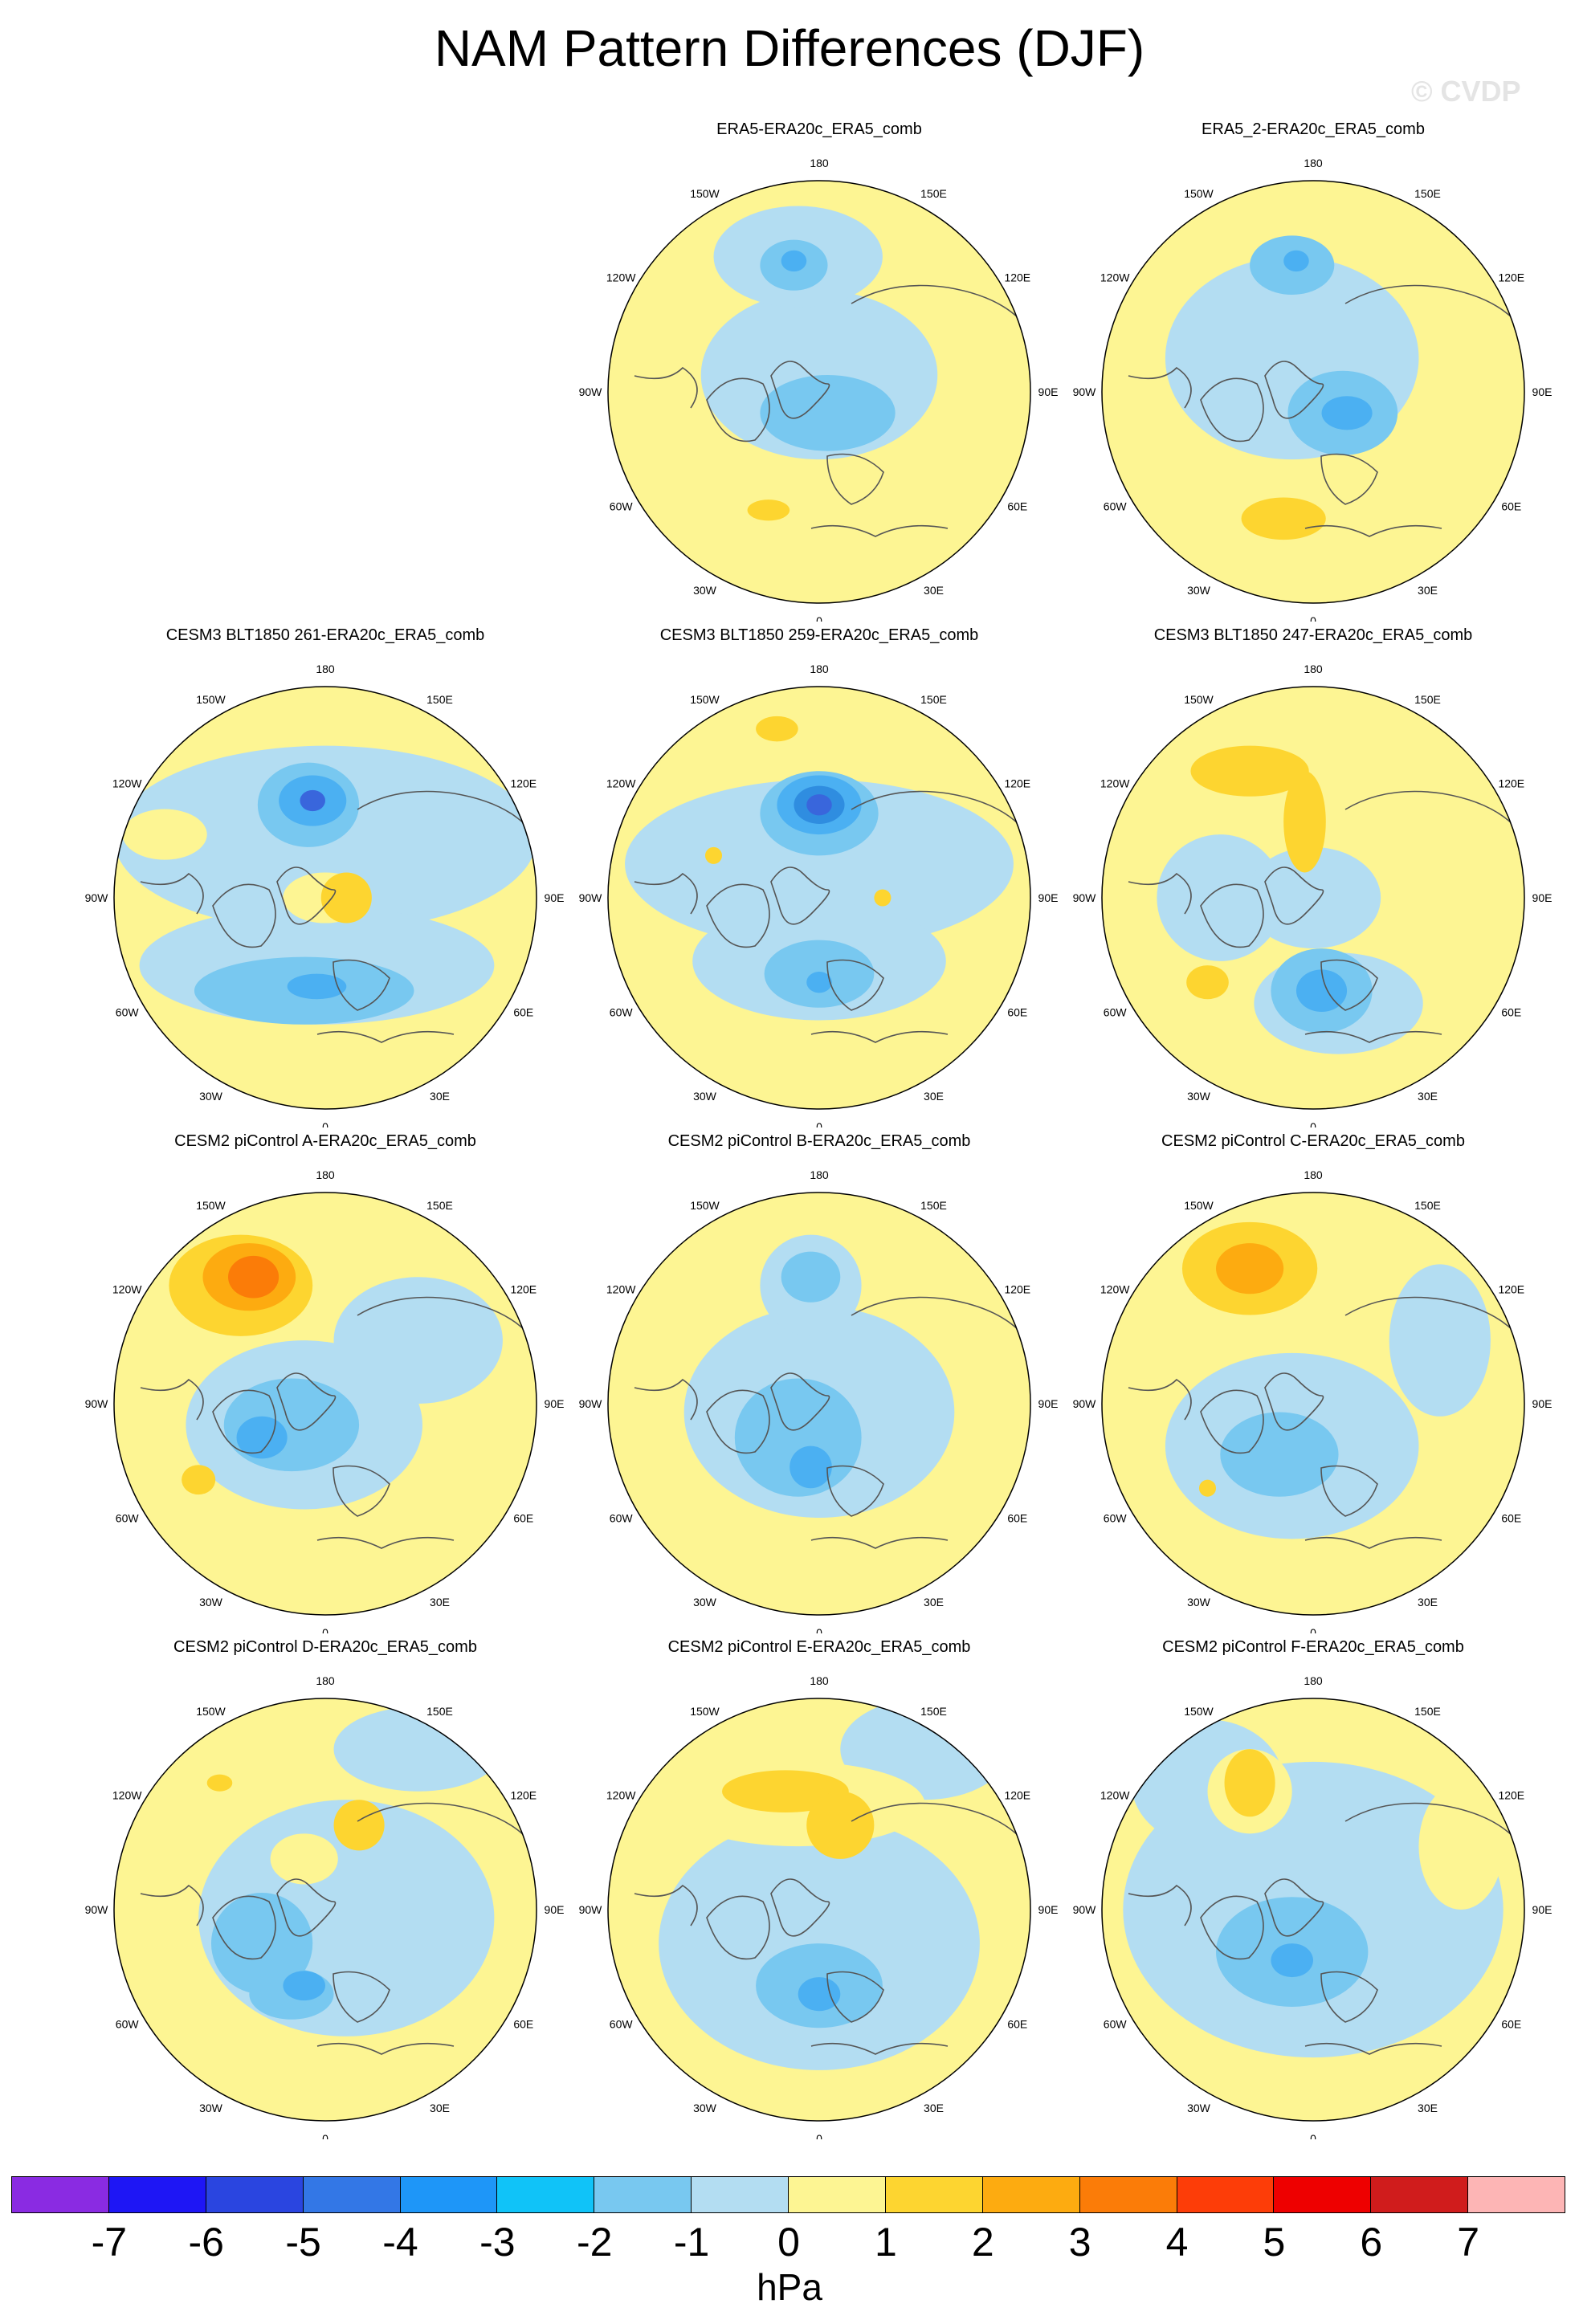 This screenshot has height=2324, width=1579. I want to click on colorbar, so click(788, 2194).